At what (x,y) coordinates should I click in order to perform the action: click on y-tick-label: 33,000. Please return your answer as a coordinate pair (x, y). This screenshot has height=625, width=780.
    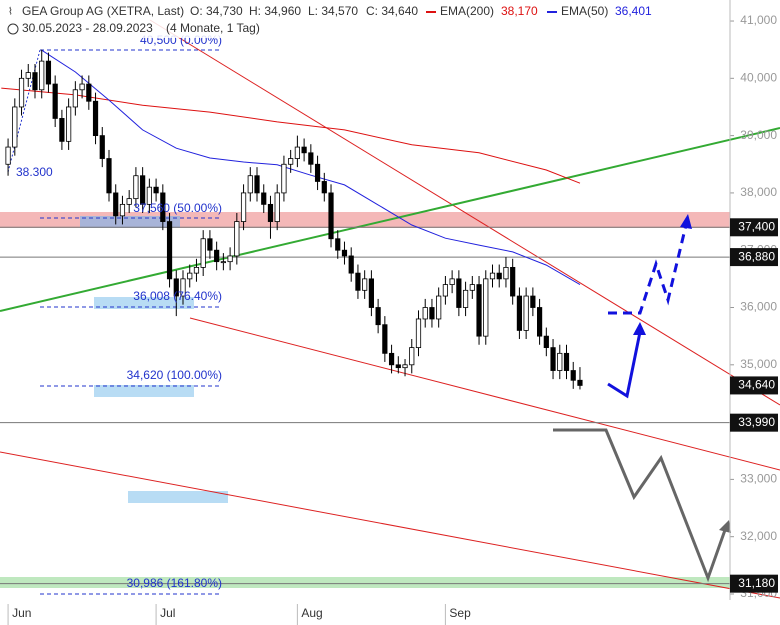
    Looking at the image, I should click on (758, 479).